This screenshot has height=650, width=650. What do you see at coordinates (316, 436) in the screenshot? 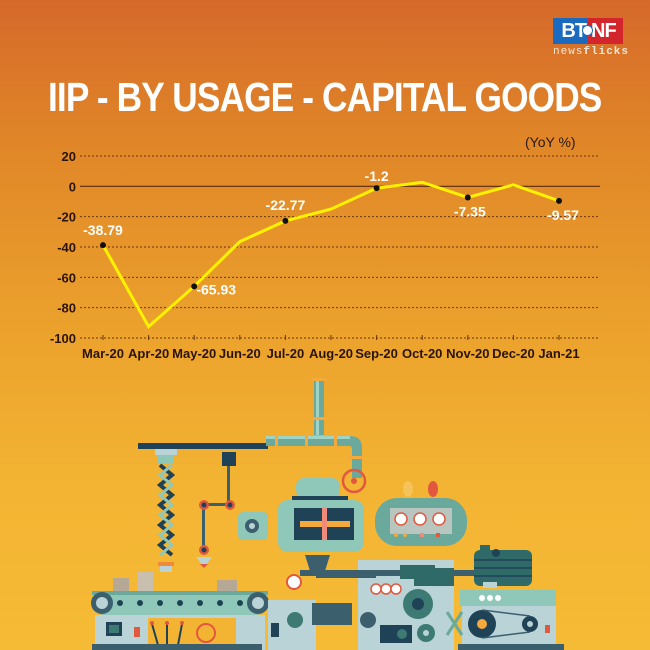
I see `pipe-system` at bounding box center [316, 436].